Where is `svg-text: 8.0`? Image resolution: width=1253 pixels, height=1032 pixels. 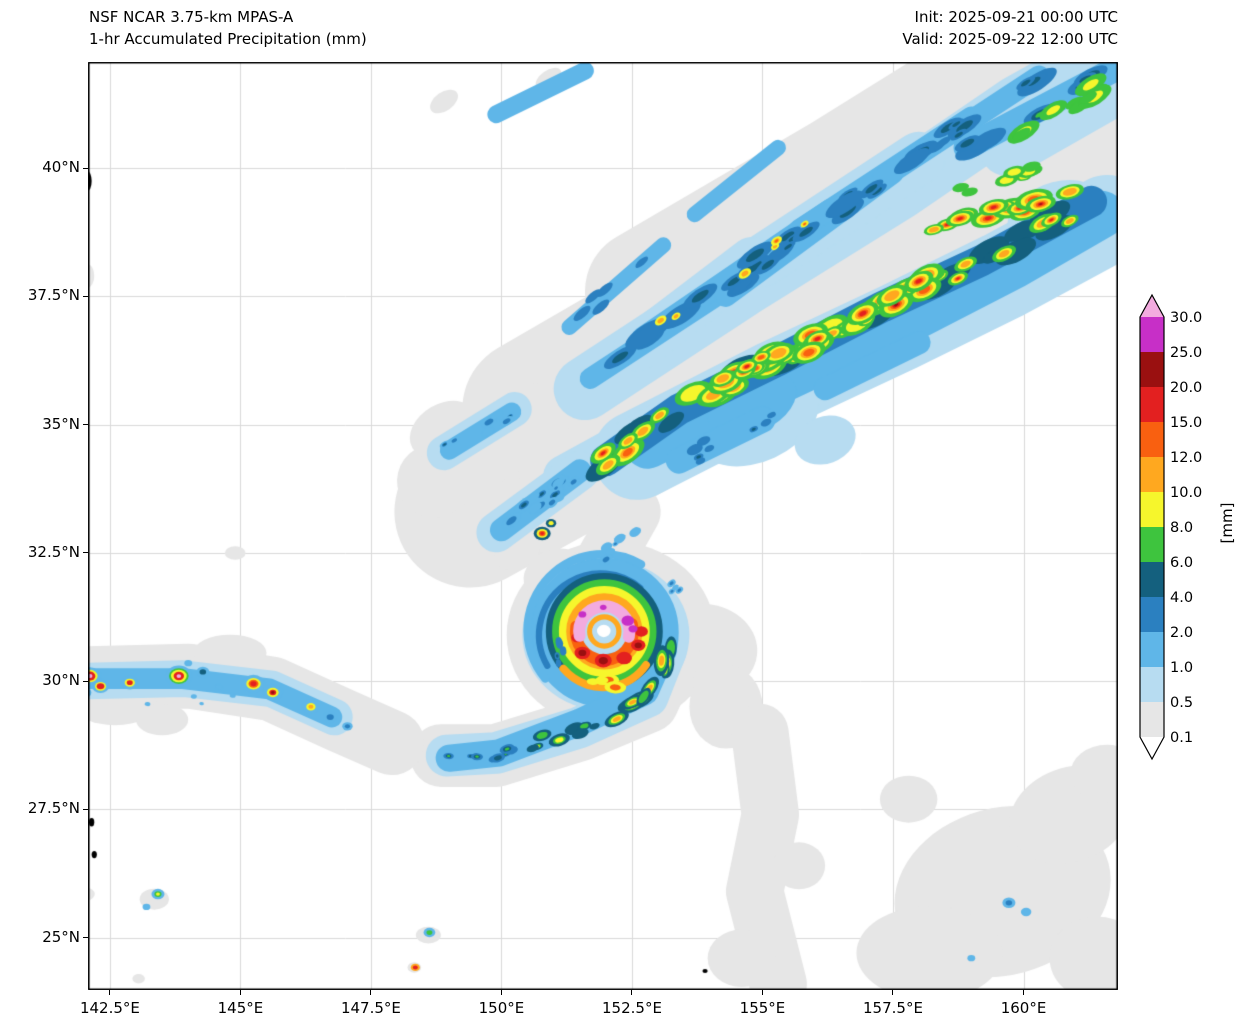 svg-text: 8.0 is located at coordinates (1181, 528).